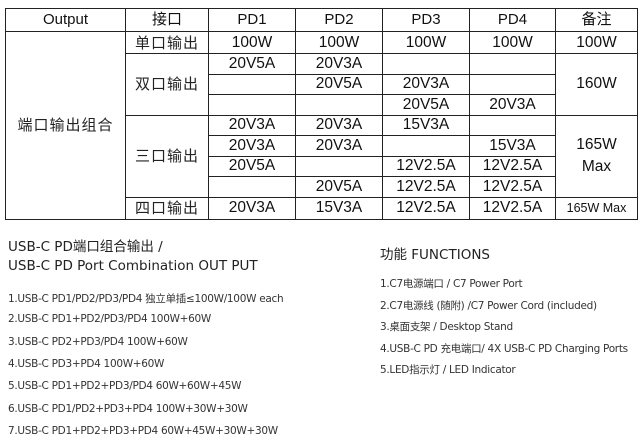 The height and width of the screenshot is (437, 640). Describe the element at coordinates (98, 341) in the screenshot. I see `combination-item: 3.USB-C PD2+PD3/PD4 100W+60W` at that location.